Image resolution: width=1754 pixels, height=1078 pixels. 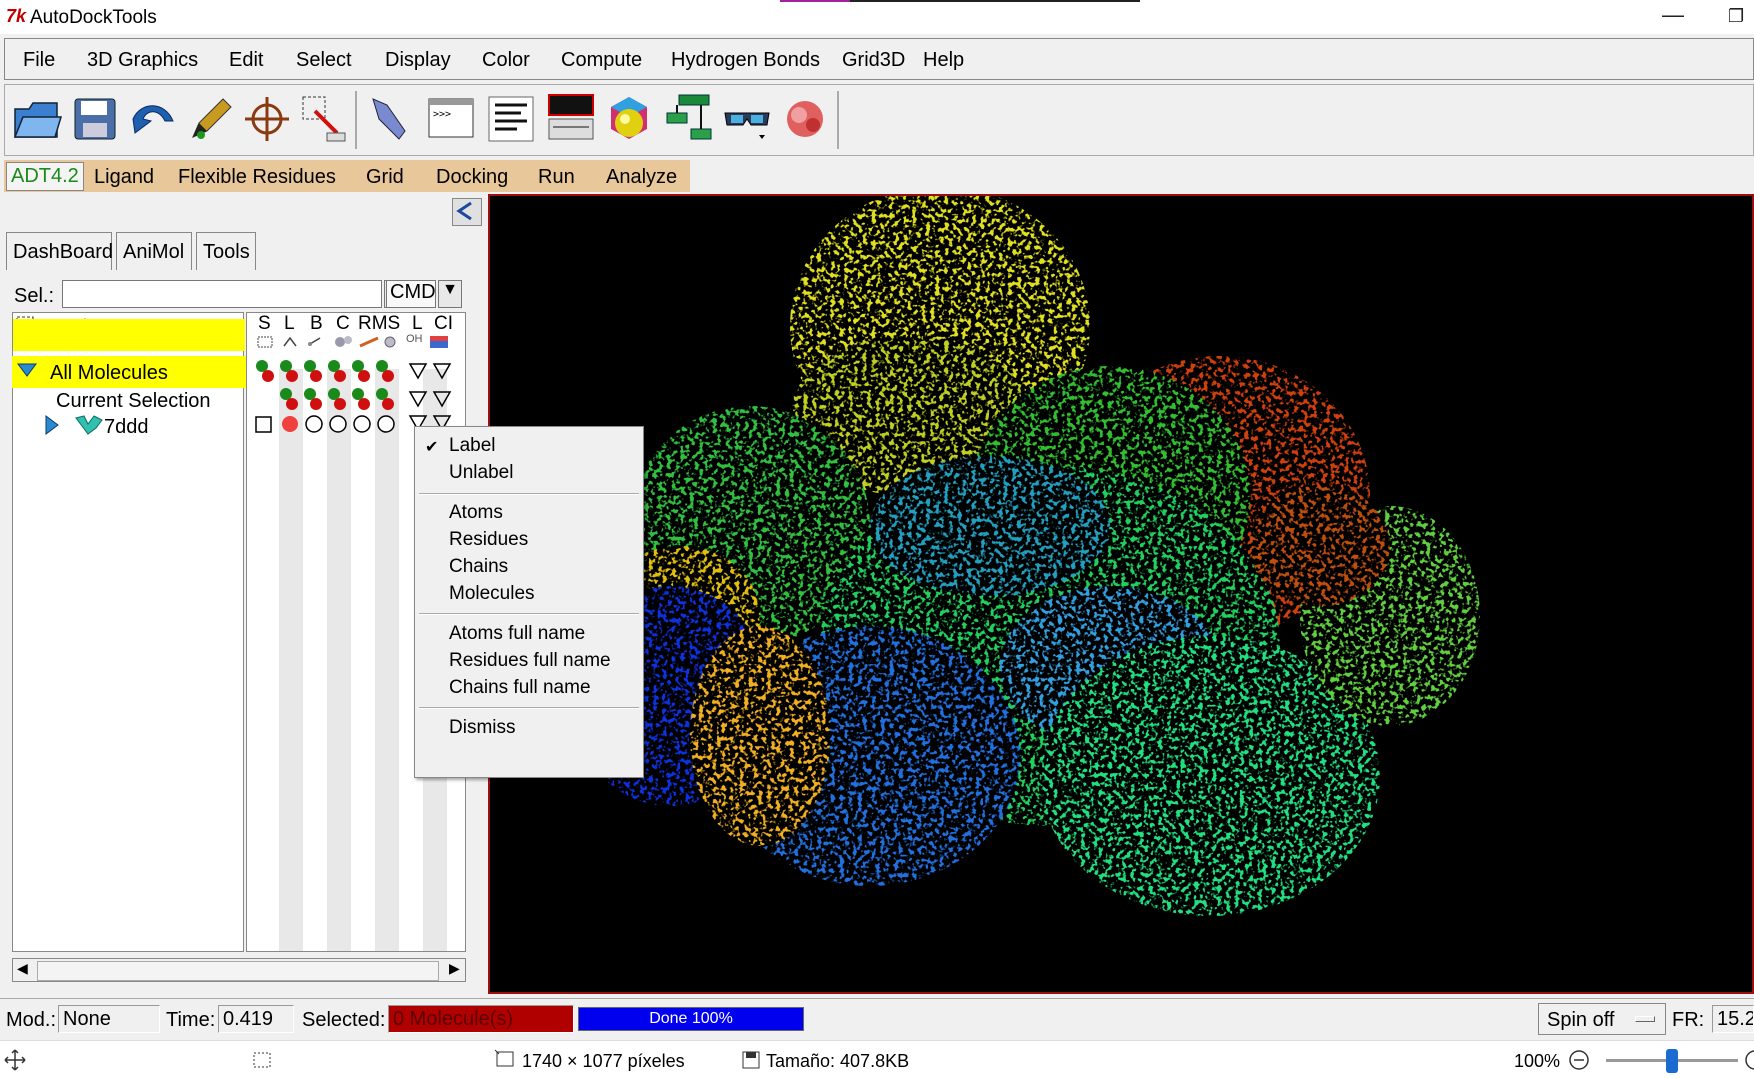 I want to click on title-accent-highlight, so click(x=815, y=1).